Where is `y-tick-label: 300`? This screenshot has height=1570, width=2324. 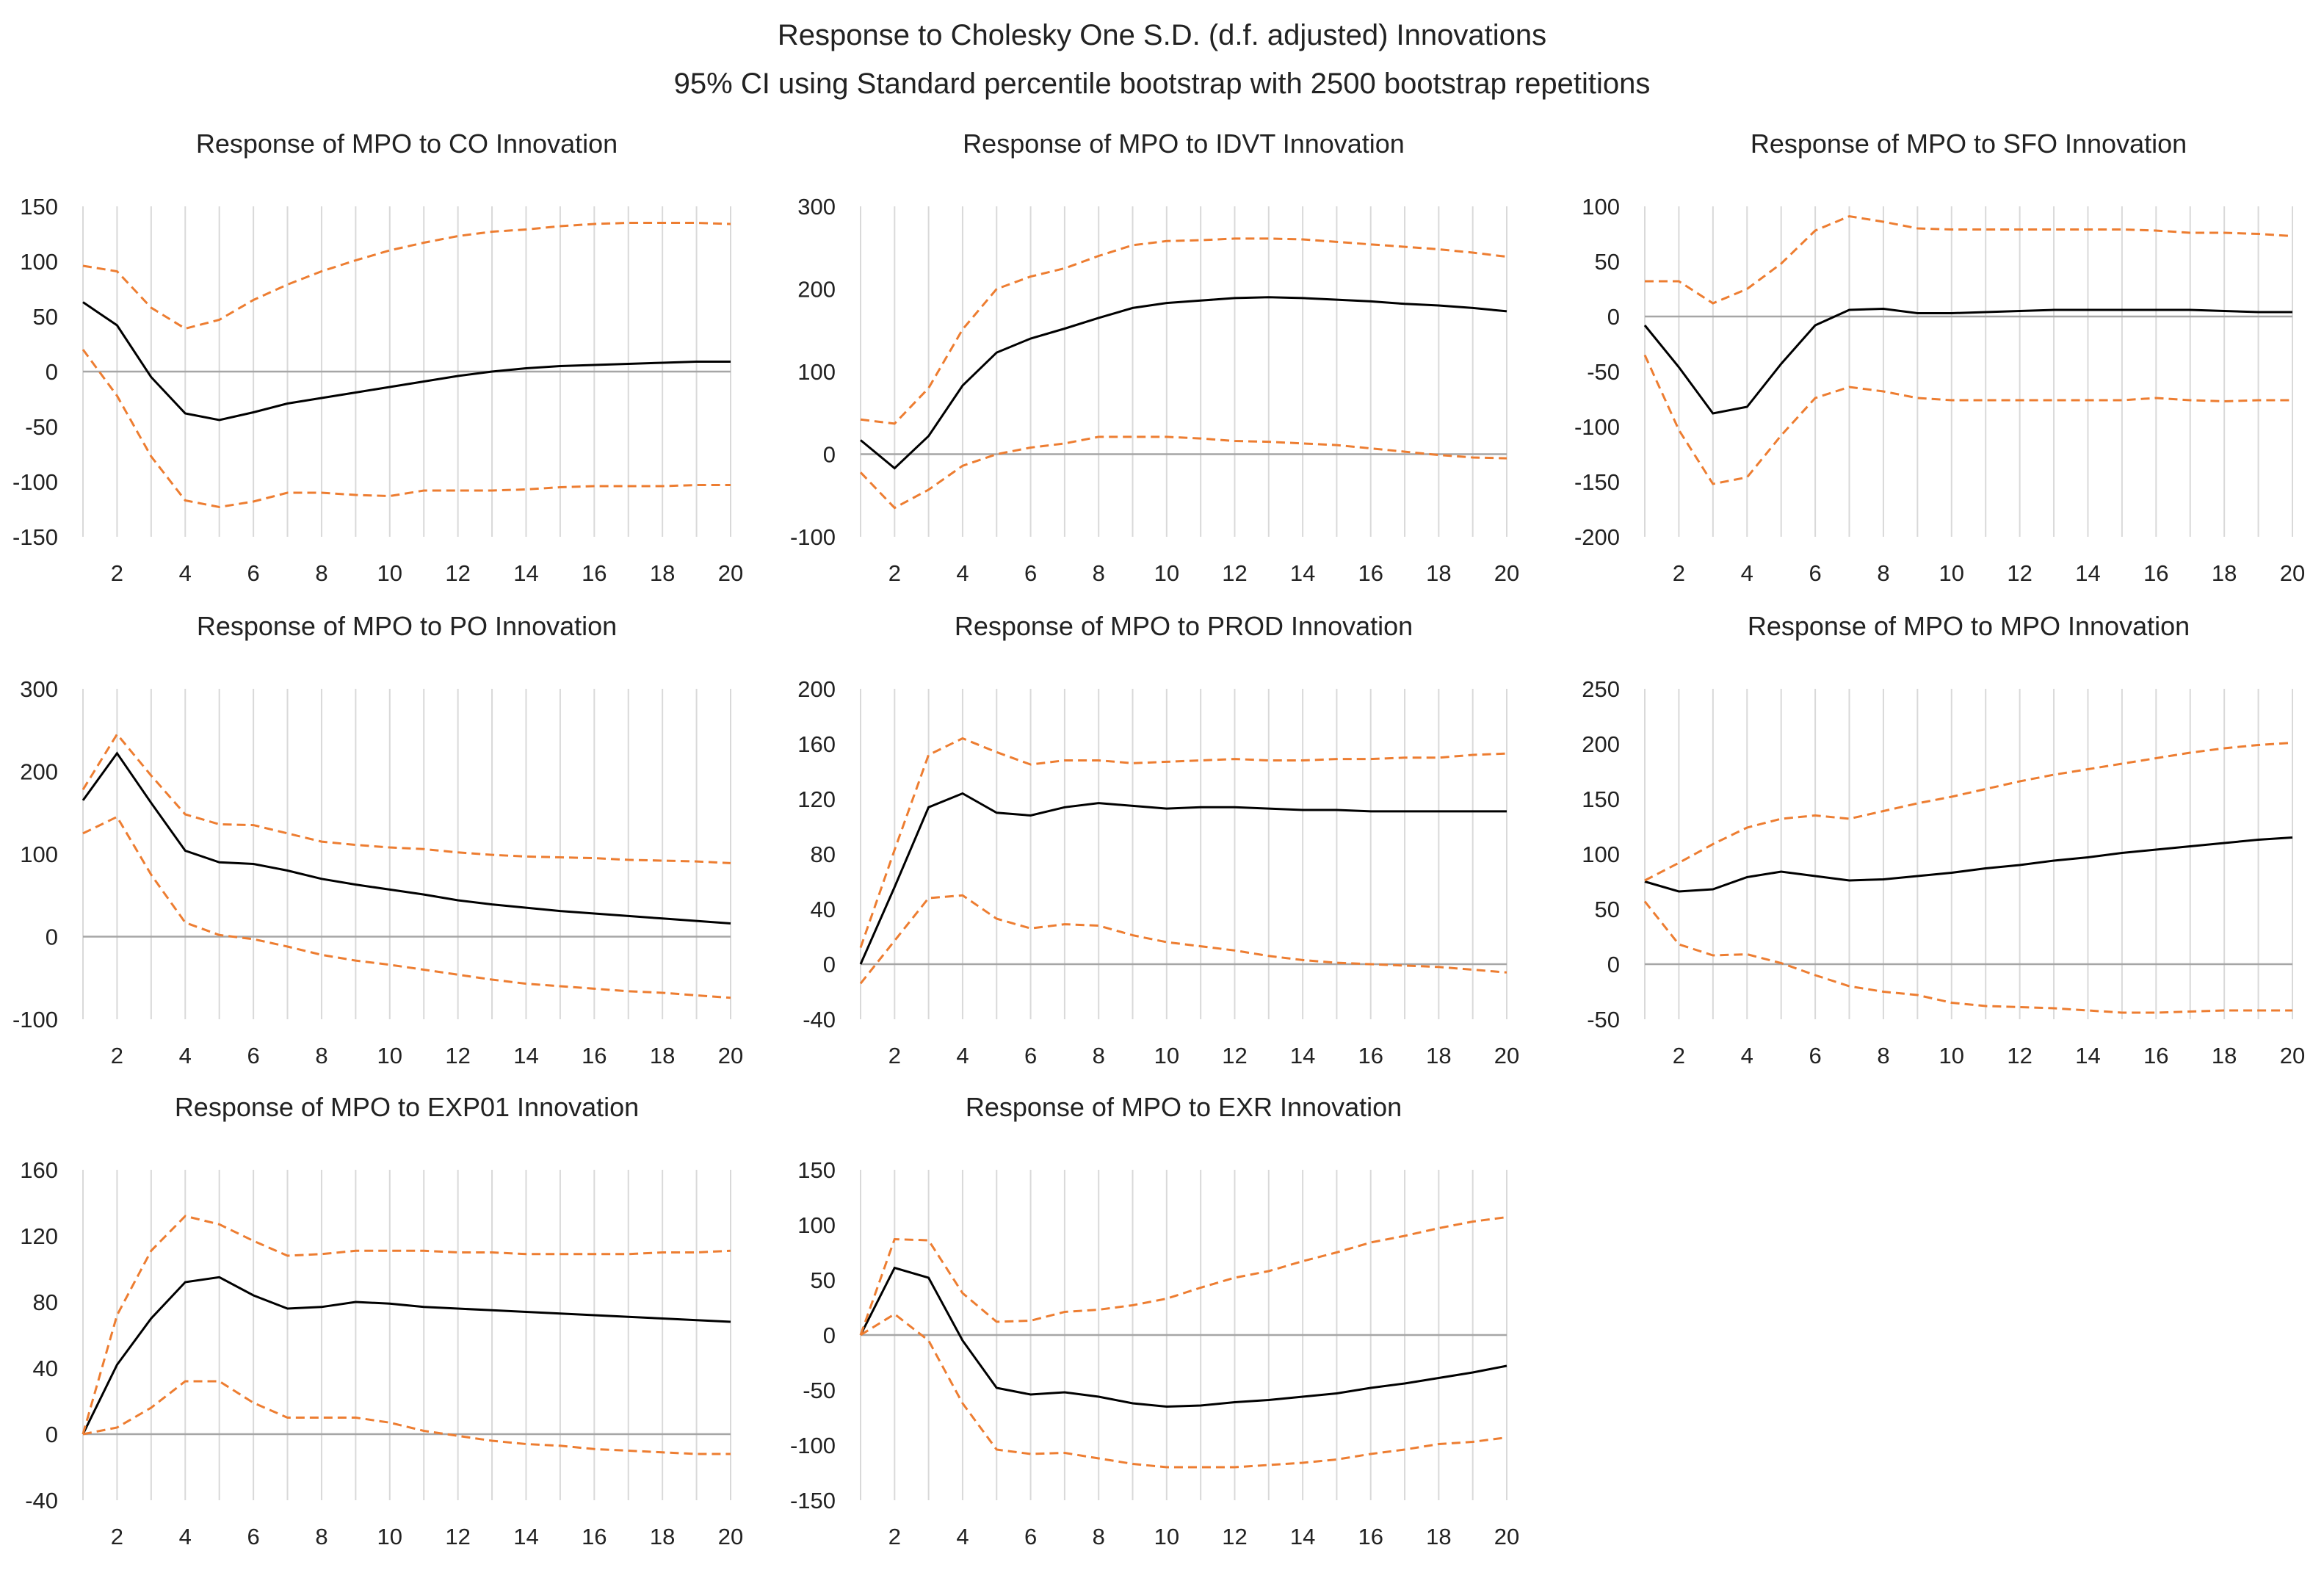 y-tick-label: 300 is located at coordinates (39, 689).